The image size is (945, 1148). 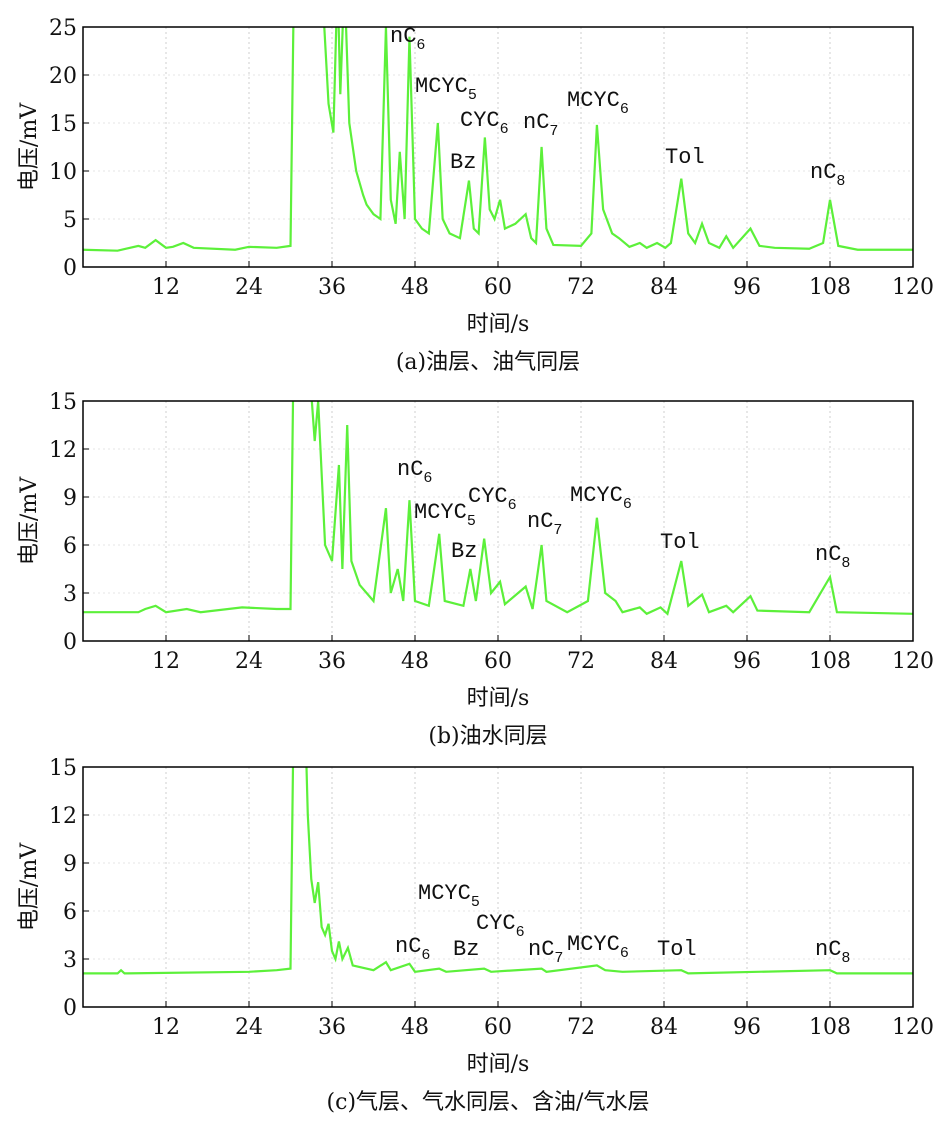 I want to click on y-tick-label: 25, so click(x=63, y=28).